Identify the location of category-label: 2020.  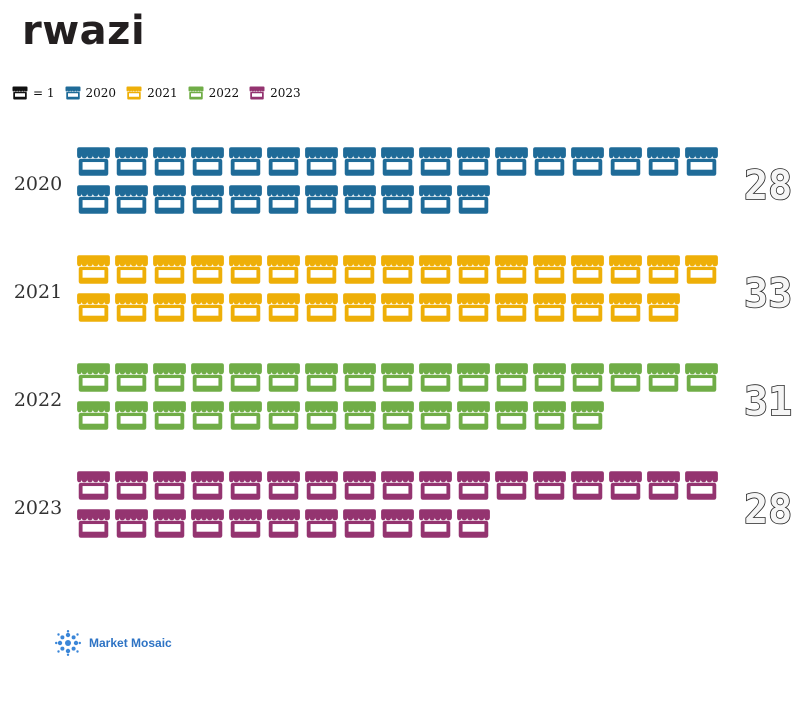
(38, 184).